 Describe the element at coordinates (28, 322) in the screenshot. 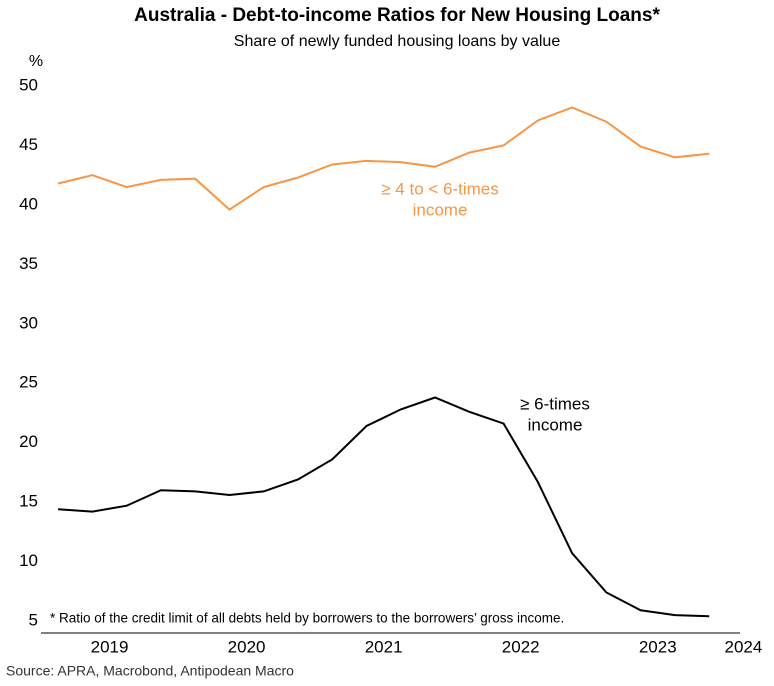

I see `y-tick-label: 30` at that location.